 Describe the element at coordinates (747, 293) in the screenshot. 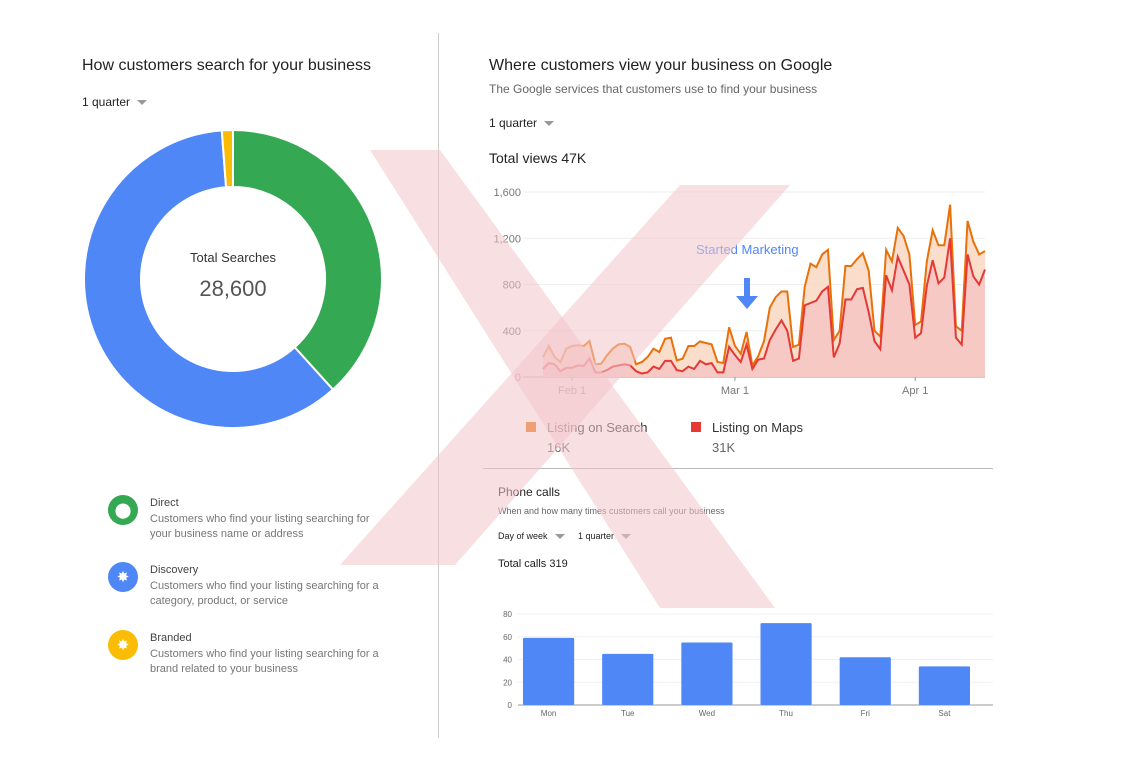

I see `arrow-down-icon` at that location.